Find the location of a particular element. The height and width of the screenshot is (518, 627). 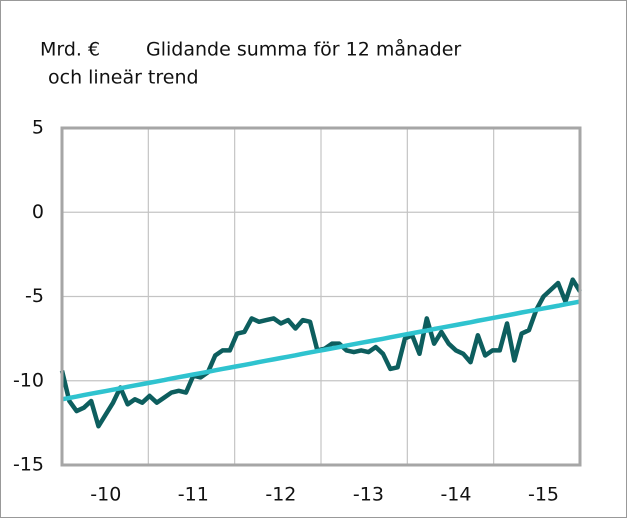

x-tick-label: -12 is located at coordinates (280, 495).